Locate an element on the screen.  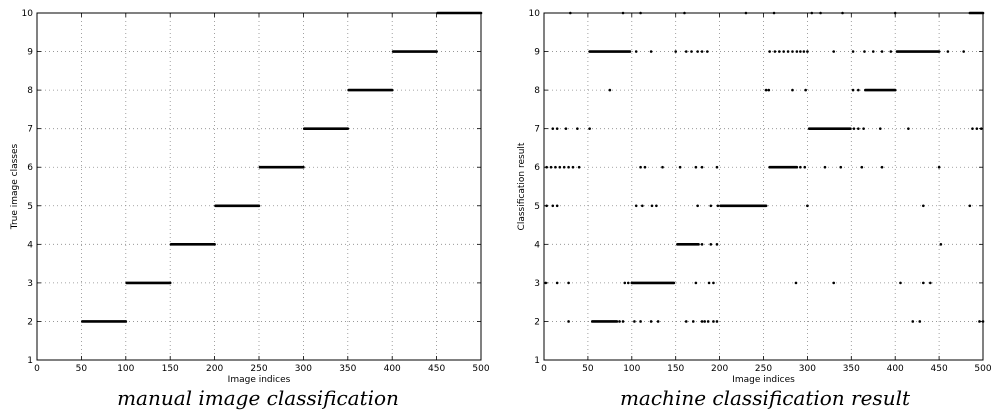
x-tick-label: 0 is located at coordinates (37, 369).